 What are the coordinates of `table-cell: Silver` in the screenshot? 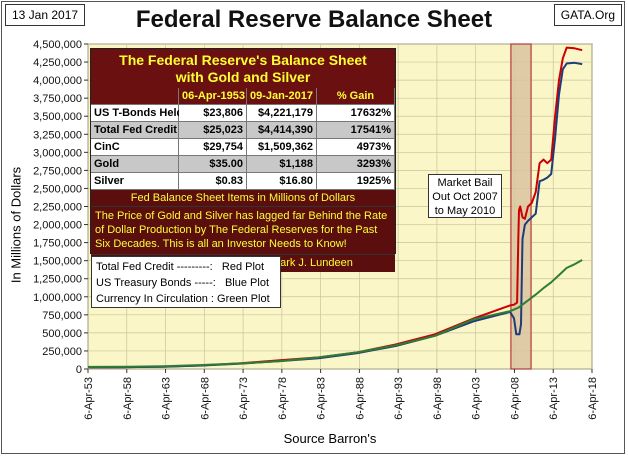 It's located at (135, 181).